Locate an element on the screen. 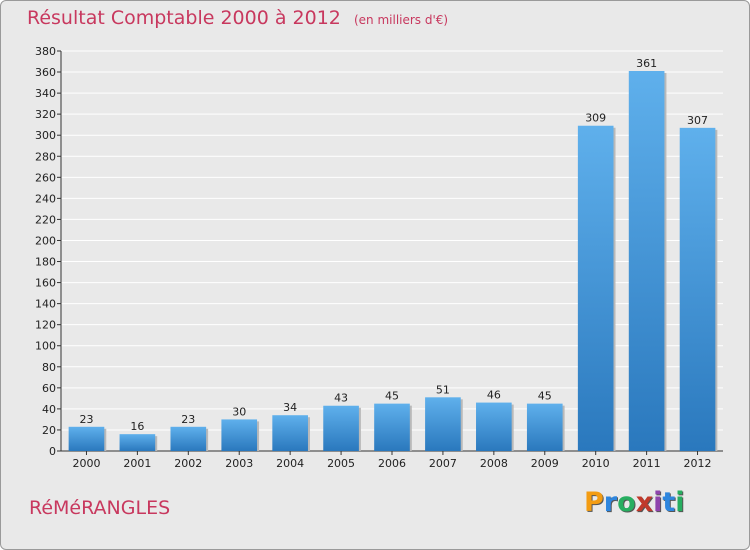  x-tick-label: 2007 is located at coordinates (443, 463).